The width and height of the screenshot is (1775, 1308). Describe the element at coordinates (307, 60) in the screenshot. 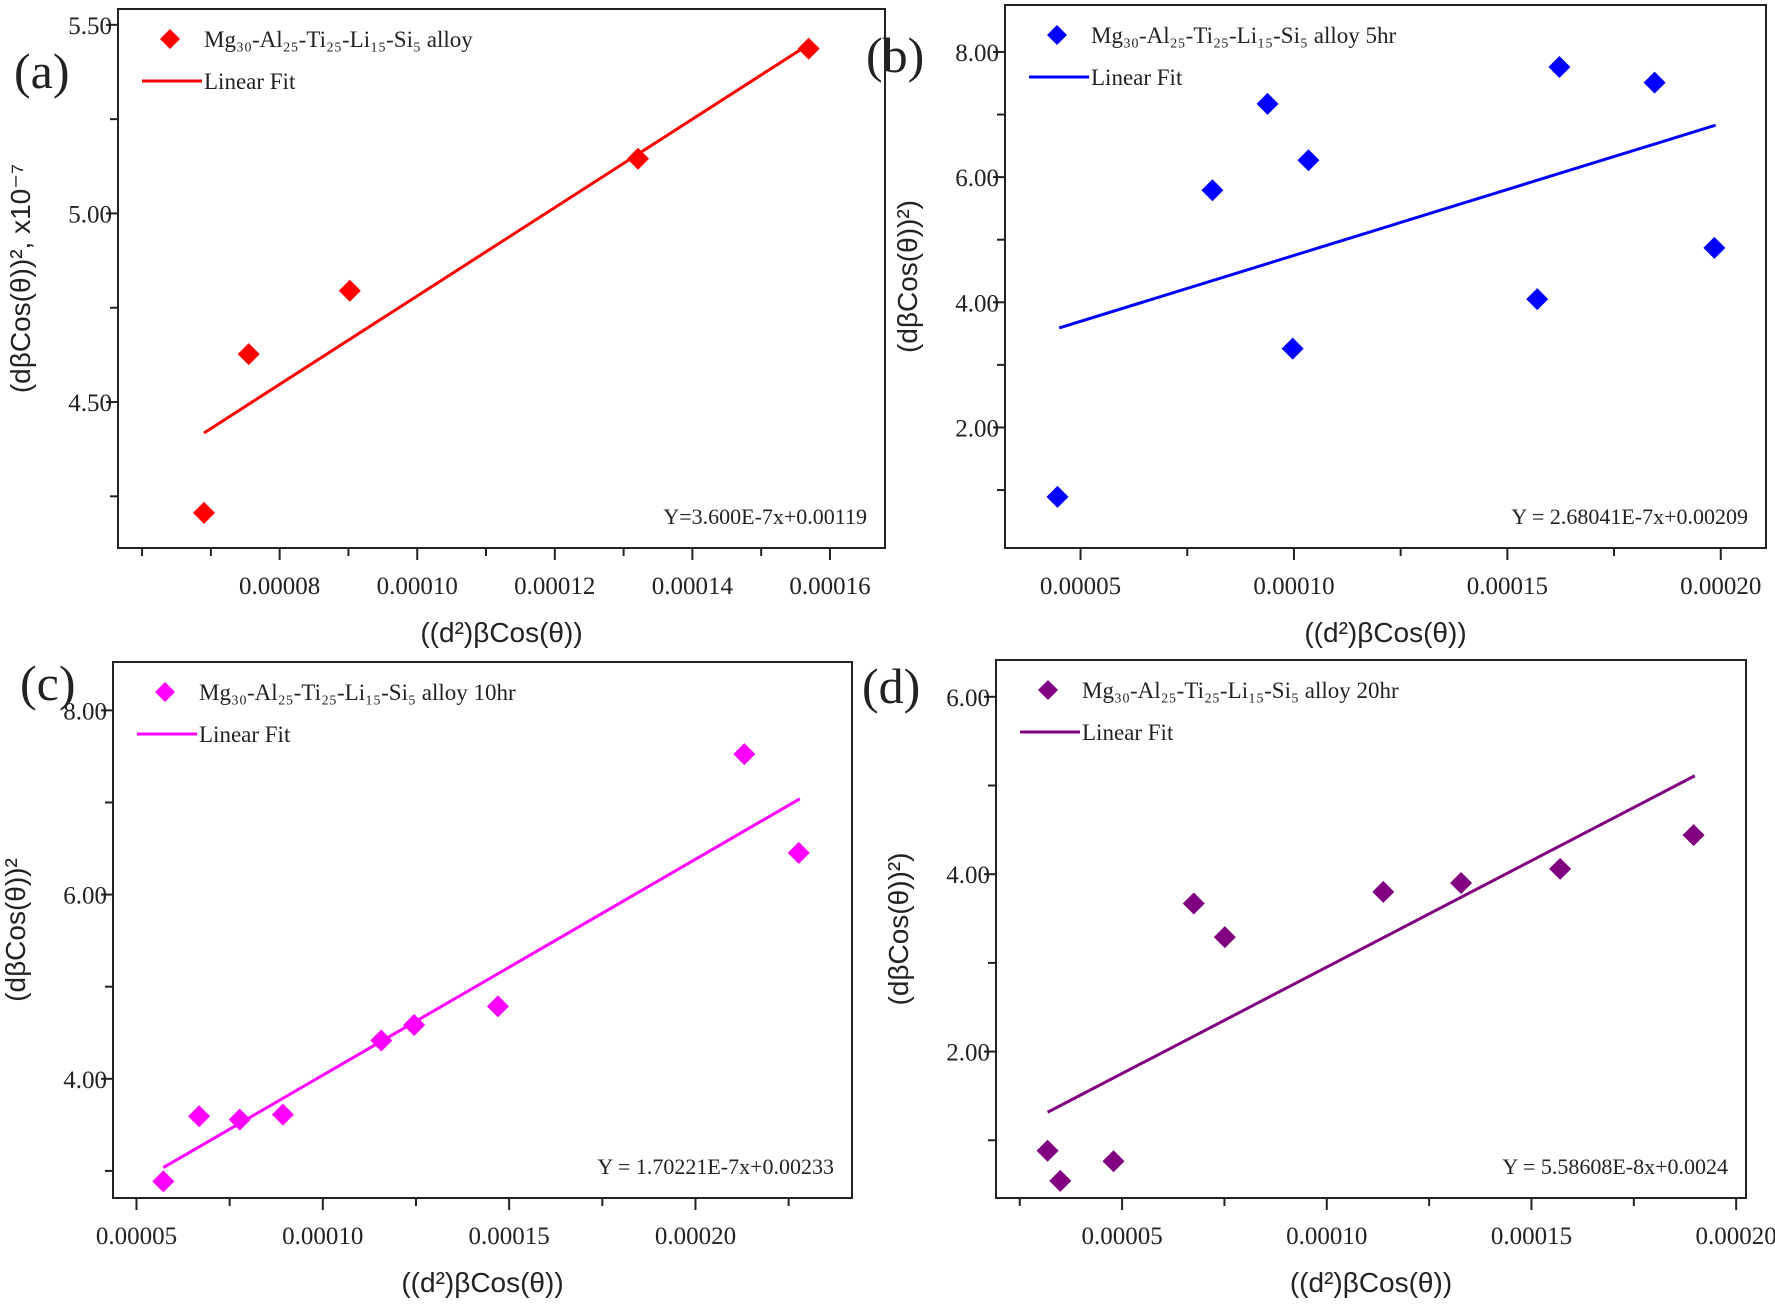

I see `legend: Mg₃₀-Al₂₅-Ti₂₅-Li₁₅-Si₅ alloy Linear Fit` at that location.